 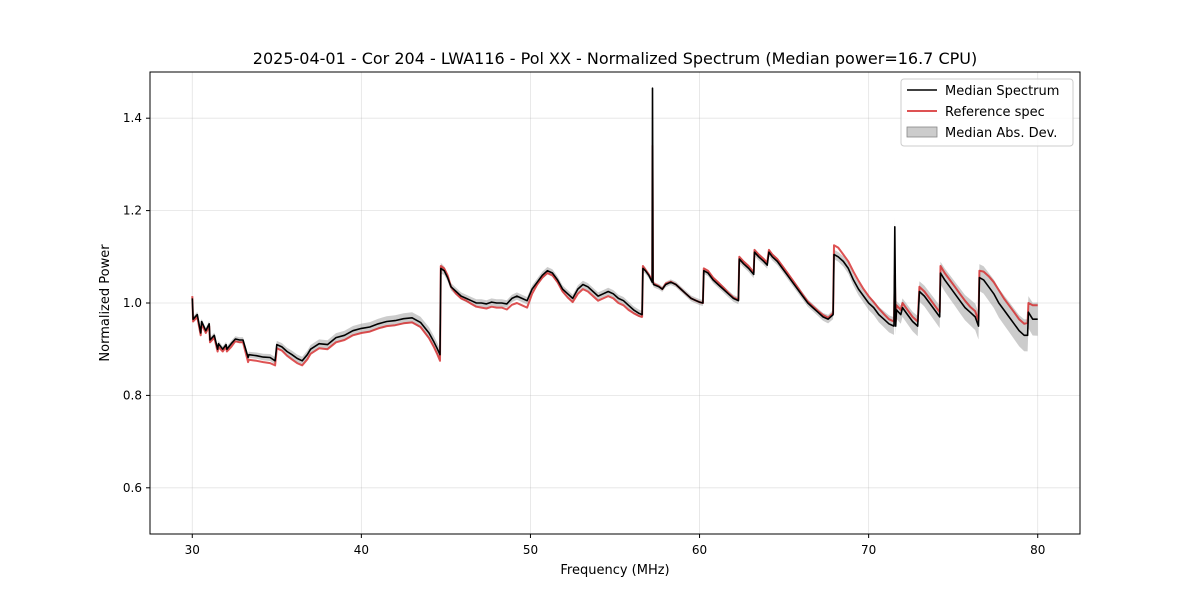 What do you see at coordinates (132, 303) in the screenshot?
I see `y-tick-label: 1.0` at bounding box center [132, 303].